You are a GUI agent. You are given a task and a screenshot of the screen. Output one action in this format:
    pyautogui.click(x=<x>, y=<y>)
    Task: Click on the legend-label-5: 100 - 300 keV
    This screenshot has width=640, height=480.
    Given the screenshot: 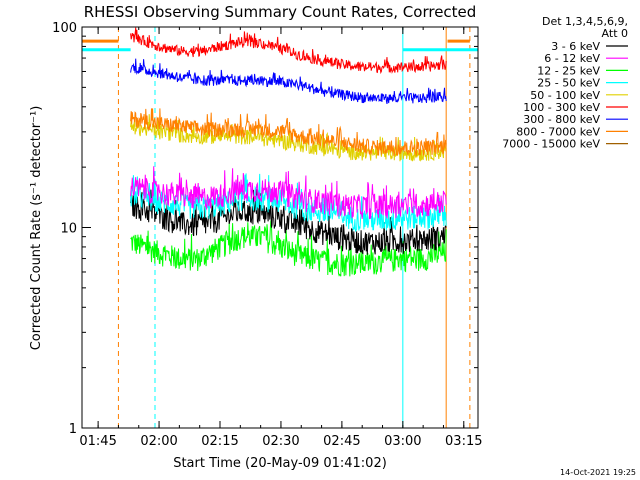 What is the action you would take?
    pyautogui.click(x=561, y=107)
    